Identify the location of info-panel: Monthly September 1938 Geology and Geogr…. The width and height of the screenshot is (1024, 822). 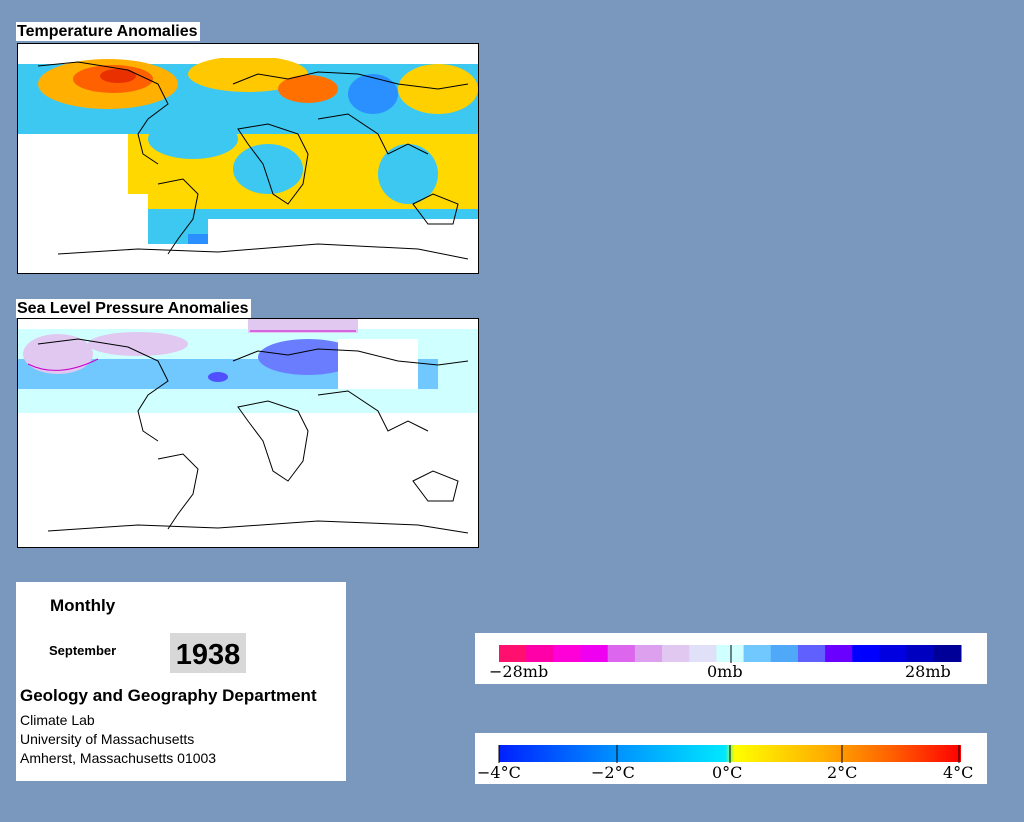
(181, 681).